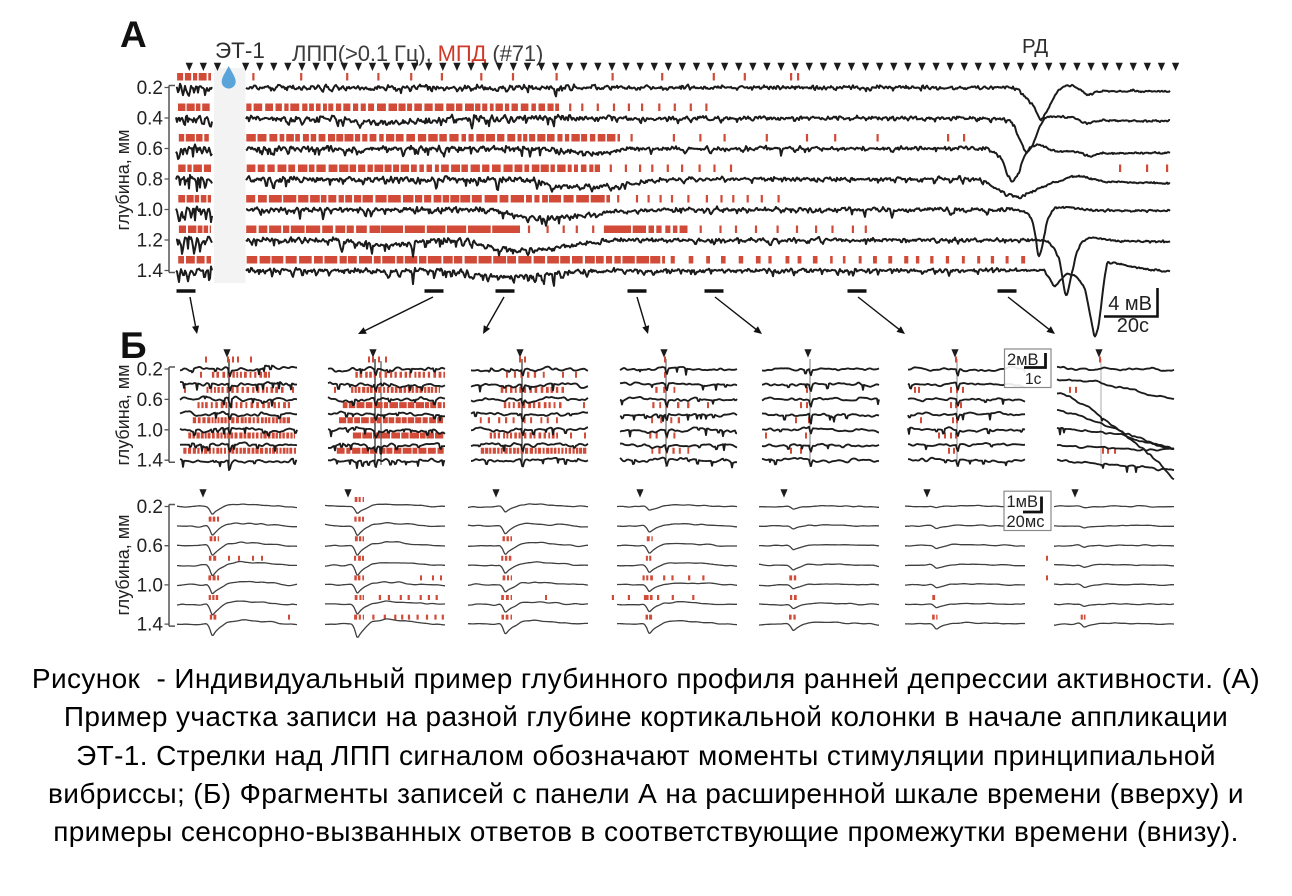 The image size is (1292, 896). Describe the element at coordinates (150, 119) in the screenshot. I see `svg-text: 0.4` at that location.